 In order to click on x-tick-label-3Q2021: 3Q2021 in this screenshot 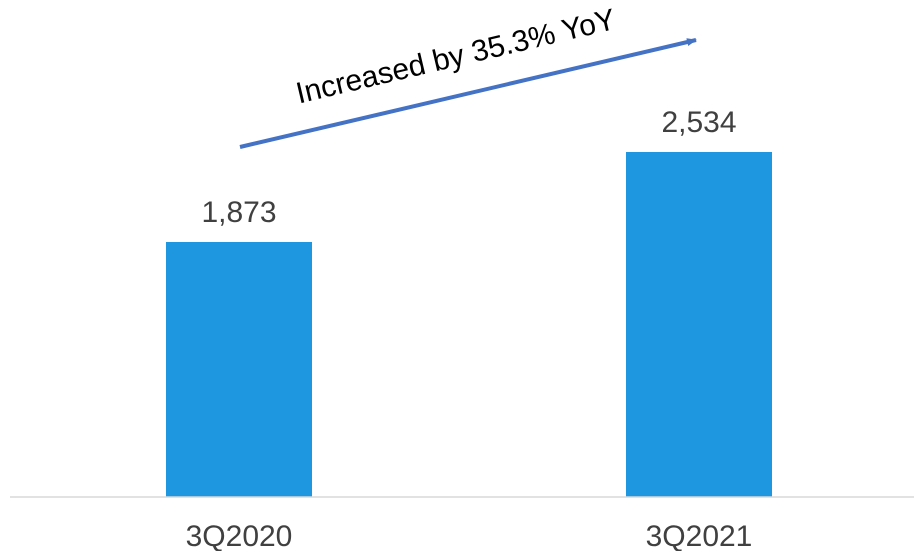, I will do `click(699, 535)`.